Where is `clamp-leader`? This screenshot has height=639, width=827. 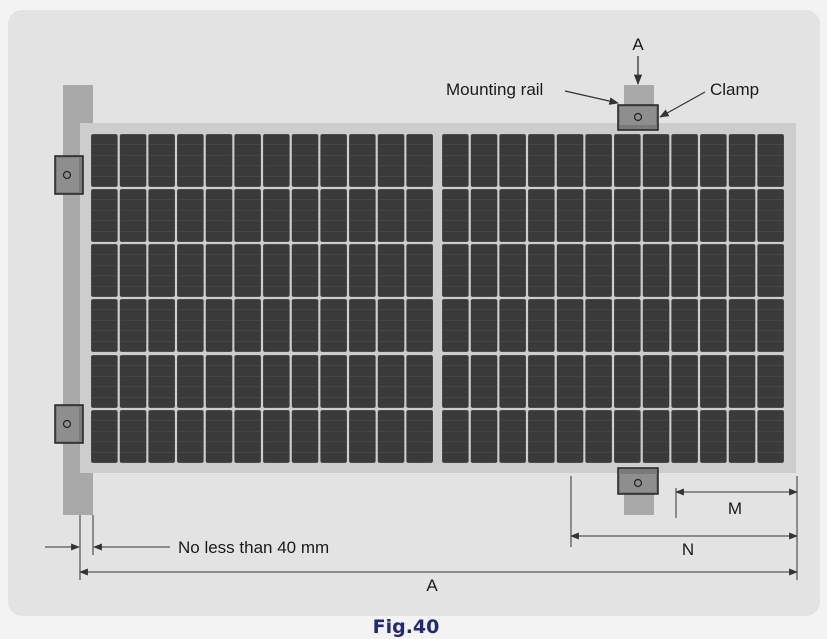
clamp-leader is located at coordinates (682, 104).